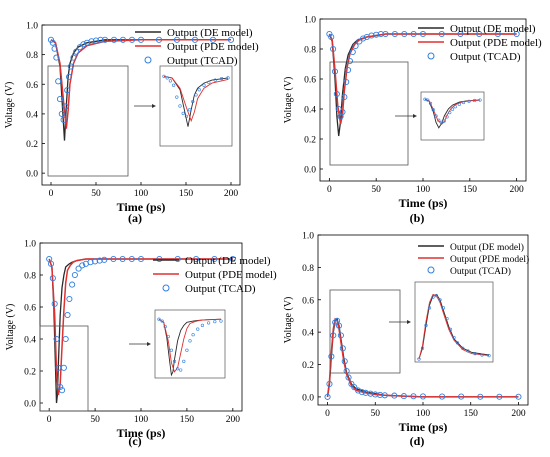  I want to click on x-tick-label: 50, so click(376, 190).